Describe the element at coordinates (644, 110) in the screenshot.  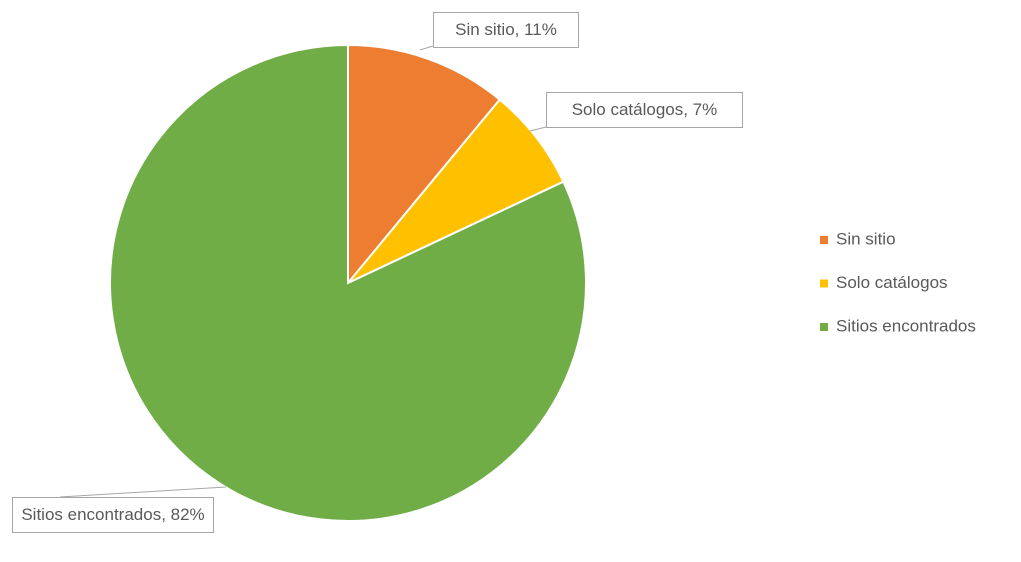
I see `data-label: Solo catálogos, 7%` at that location.